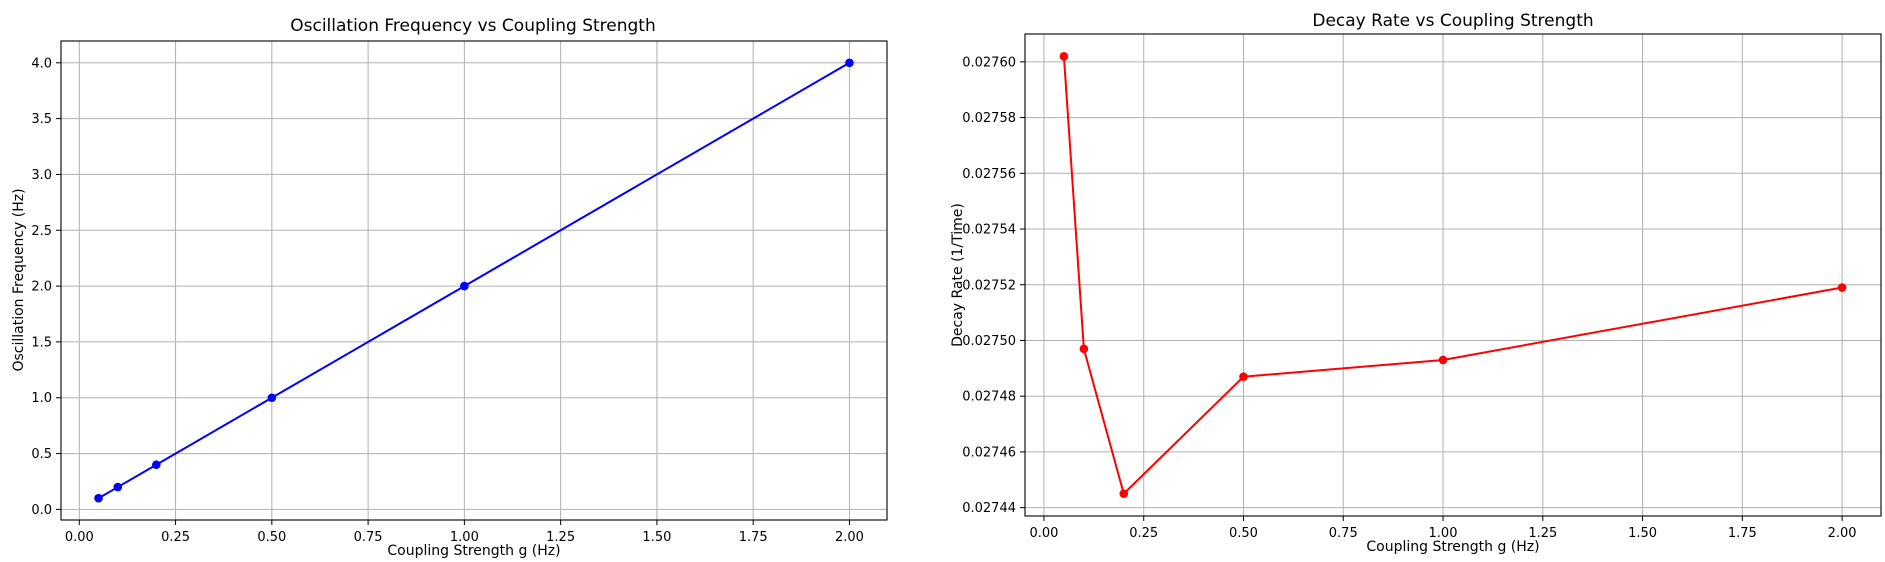 This screenshot has height=562, width=1885. What do you see at coordinates (958, 275) in the screenshot?
I see `y-axis-label: Decay Rate (1/Time)` at bounding box center [958, 275].